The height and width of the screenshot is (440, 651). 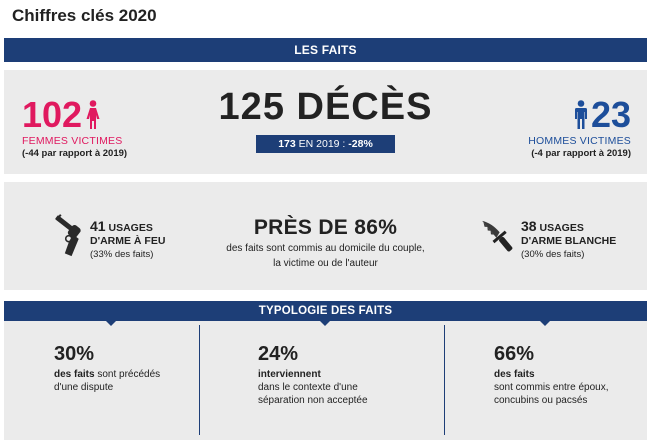 I want to click on woman-icon, so click(x=93, y=114).